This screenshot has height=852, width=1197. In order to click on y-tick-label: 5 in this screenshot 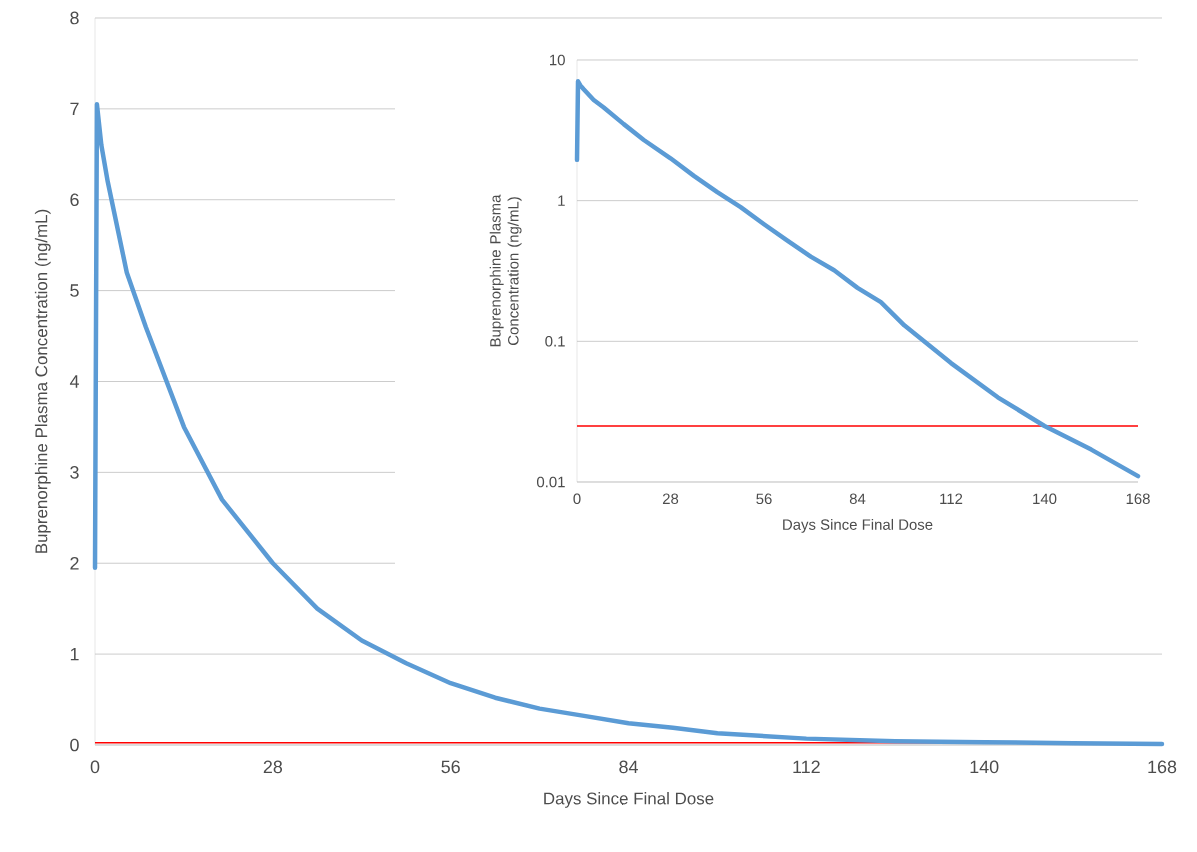, I will do `click(74, 290)`.